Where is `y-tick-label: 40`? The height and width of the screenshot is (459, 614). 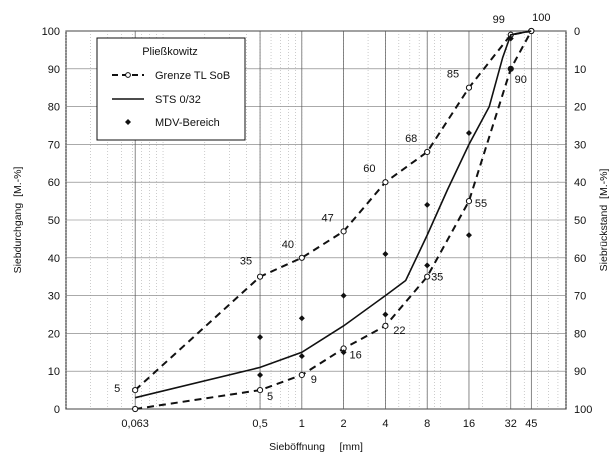
y-tick-label: 40 is located at coordinates (54, 259).